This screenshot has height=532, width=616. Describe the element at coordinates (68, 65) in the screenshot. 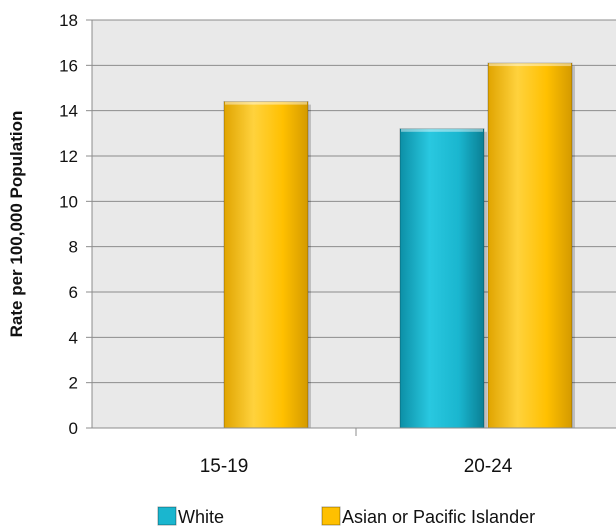

I see `y-tick-label: 16` at that location.